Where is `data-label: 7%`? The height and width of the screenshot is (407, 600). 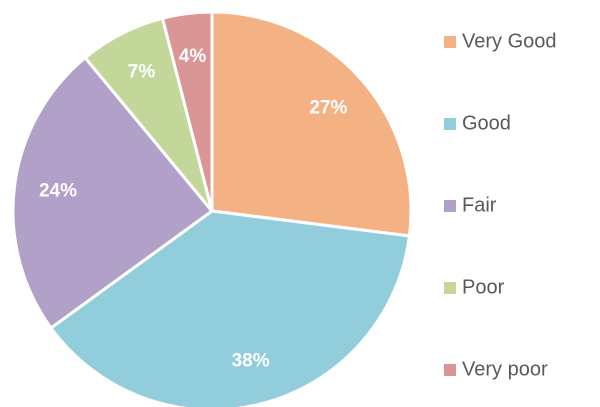
data-label: 7% is located at coordinates (142, 72).